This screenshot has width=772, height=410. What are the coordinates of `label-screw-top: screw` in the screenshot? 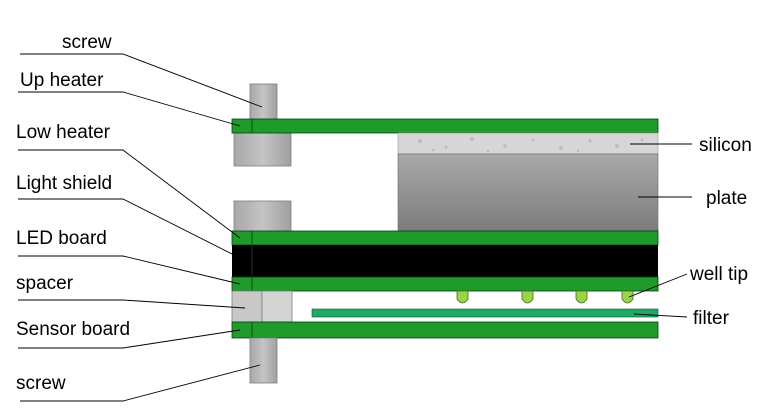 It's located at (87, 42).